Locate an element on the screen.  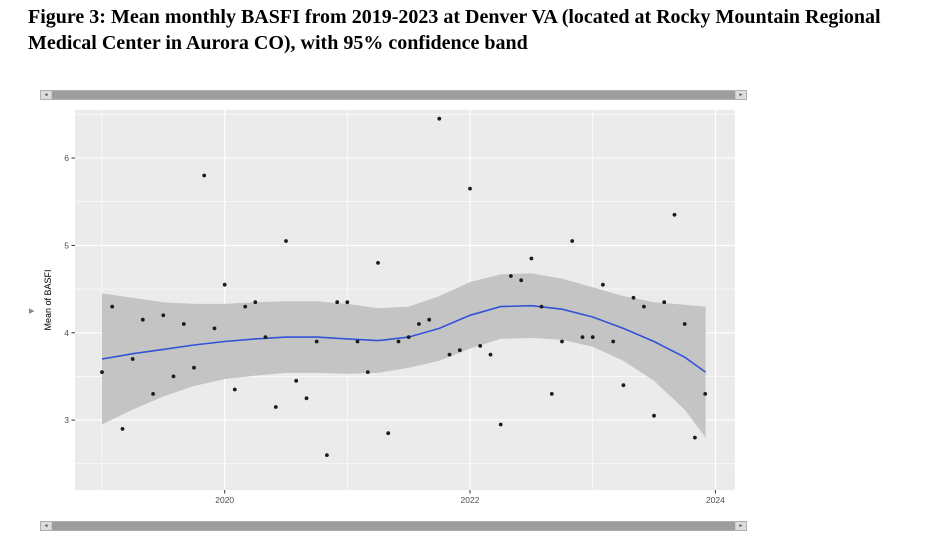
top-scroll-right-button: ► is located at coordinates (741, 95).